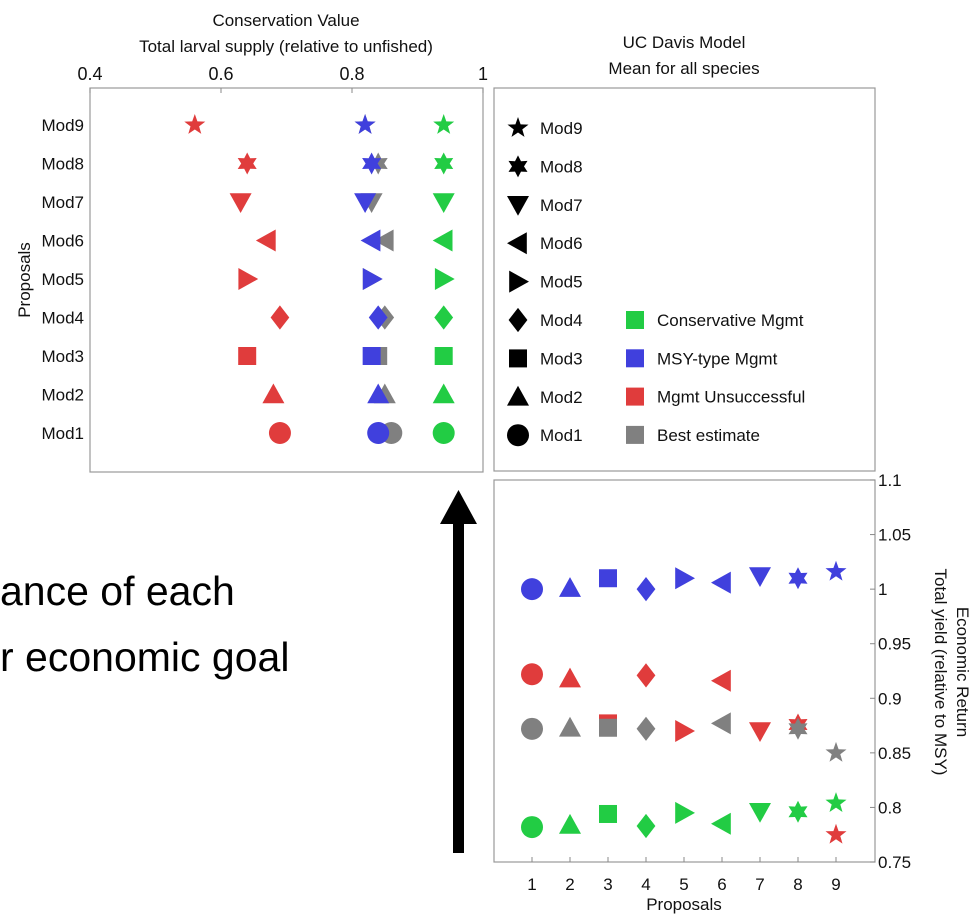 This screenshot has height=916, width=974. I want to click on legend-marker-label: Mod4, so click(561, 320).